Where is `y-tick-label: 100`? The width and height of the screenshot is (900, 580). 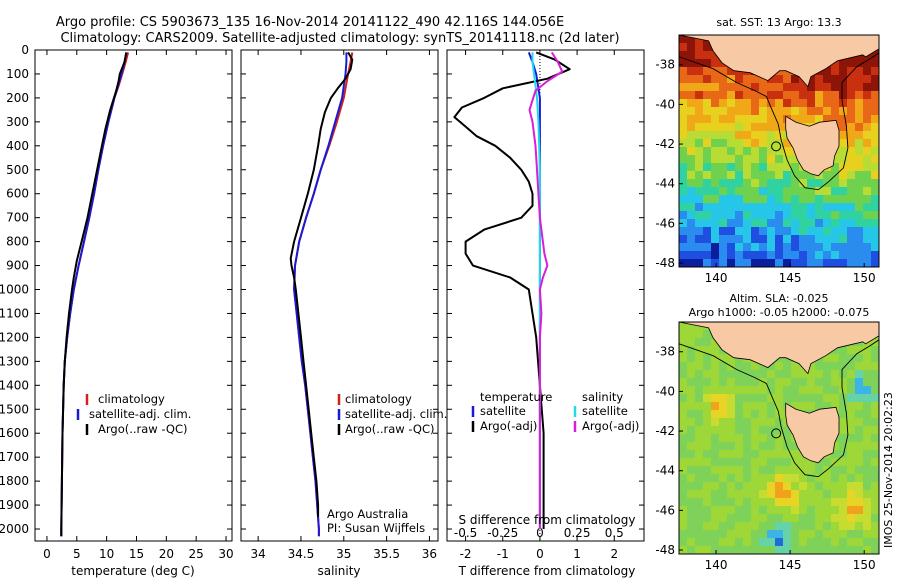
y-tick-label: 100 is located at coordinates (17, 74).